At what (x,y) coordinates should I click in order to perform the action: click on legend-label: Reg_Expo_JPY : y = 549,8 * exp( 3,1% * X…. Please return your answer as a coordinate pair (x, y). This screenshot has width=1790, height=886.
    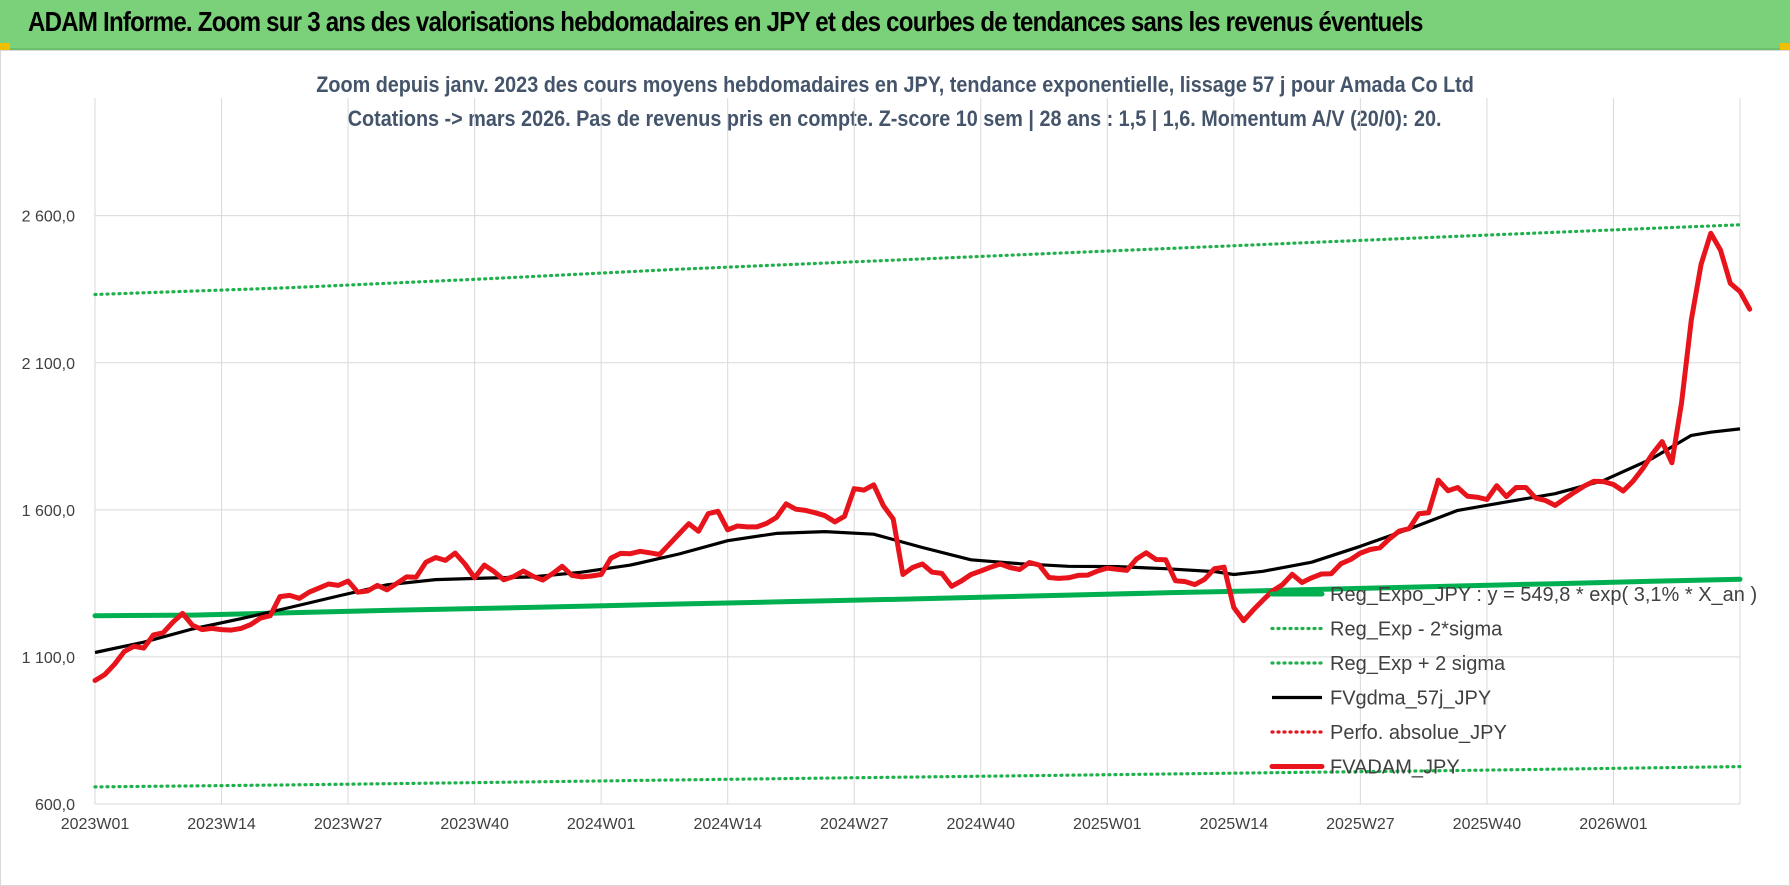
    Looking at the image, I should click on (1543, 595).